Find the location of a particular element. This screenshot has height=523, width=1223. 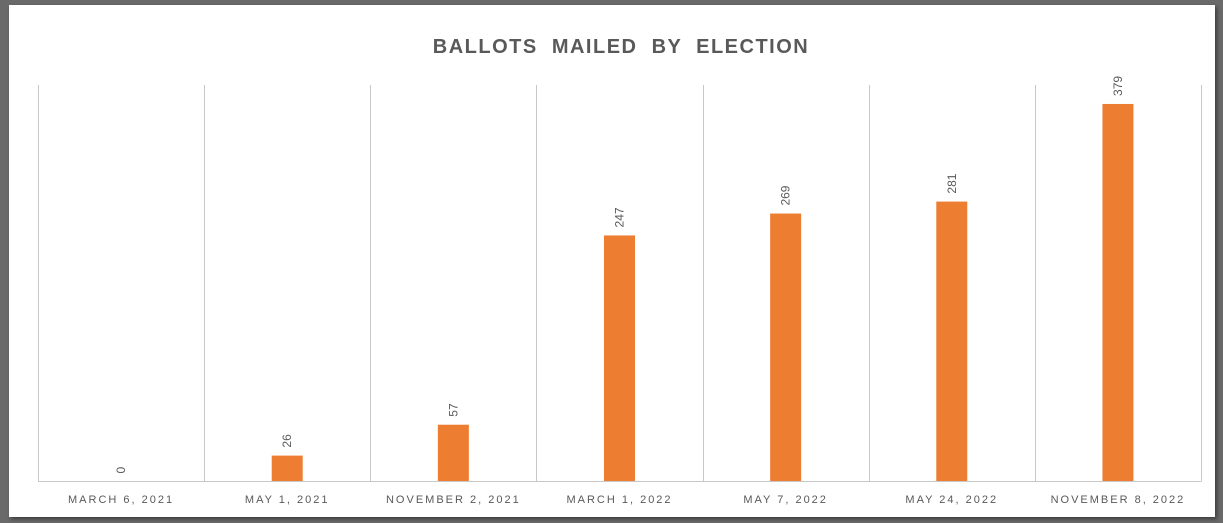

category-label-6: NOVEMBER 8, 2022 is located at coordinates (1118, 500).